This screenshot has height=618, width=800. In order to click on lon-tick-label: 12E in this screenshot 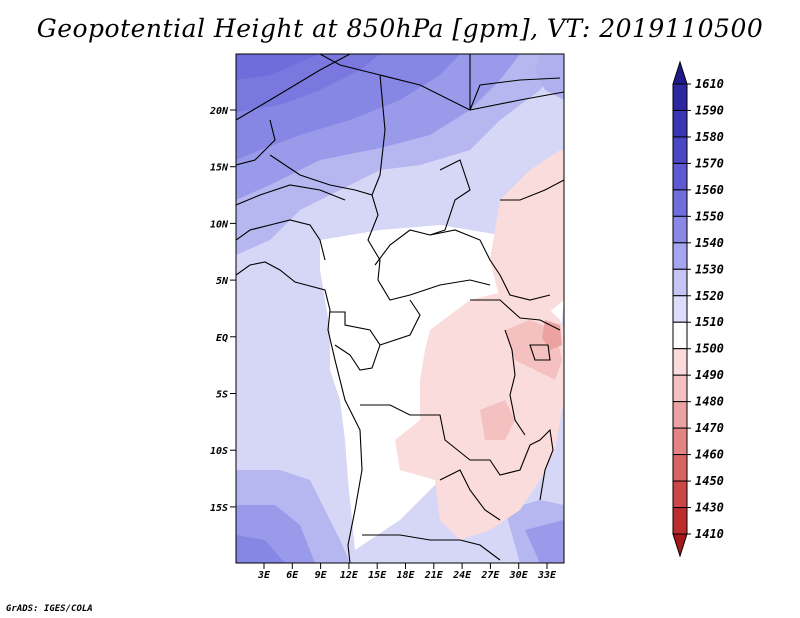, I will do `click(349, 575)`.